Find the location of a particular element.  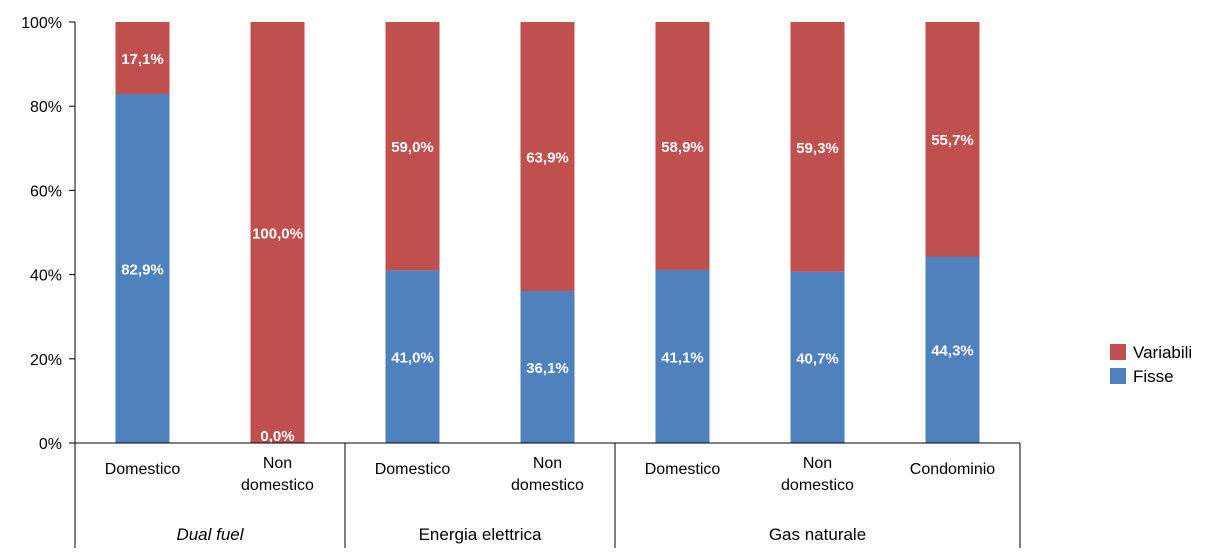

data-label: 59,0% is located at coordinates (412, 147).